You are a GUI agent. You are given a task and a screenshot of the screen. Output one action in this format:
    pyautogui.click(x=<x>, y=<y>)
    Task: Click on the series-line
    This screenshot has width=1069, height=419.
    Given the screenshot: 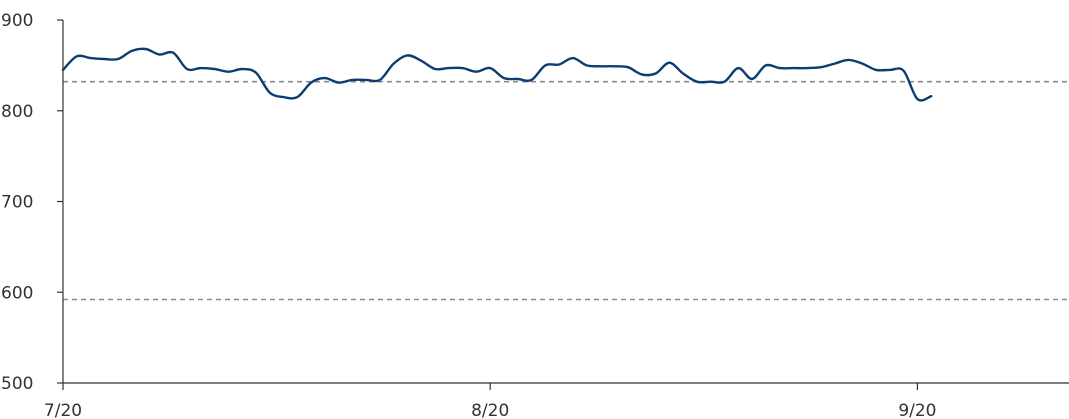 What is the action you would take?
    pyautogui.click(x=497, y=74)
    